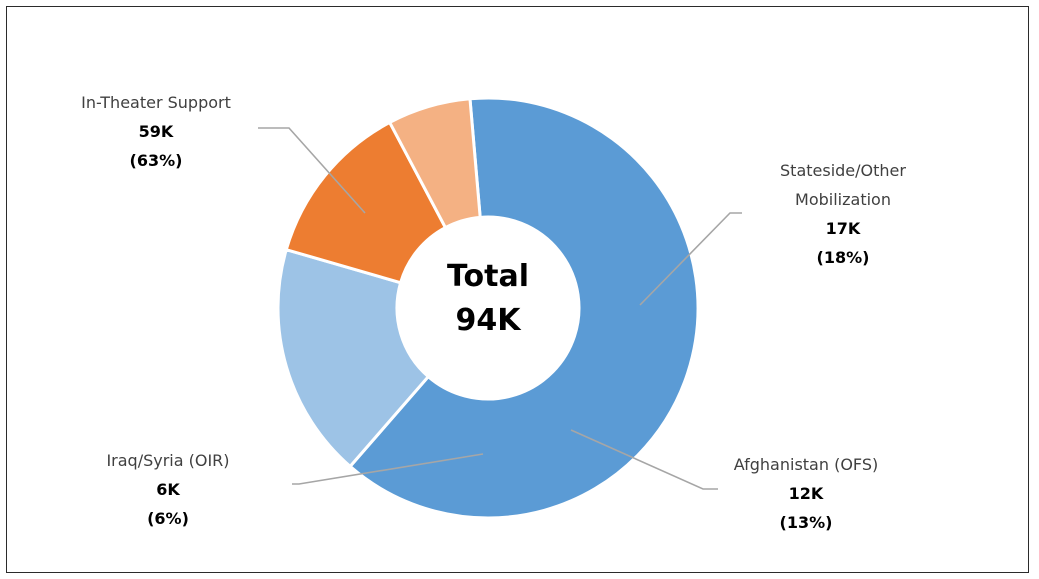  I want to click on slice-percent-label: (13%), so click(806, 522).